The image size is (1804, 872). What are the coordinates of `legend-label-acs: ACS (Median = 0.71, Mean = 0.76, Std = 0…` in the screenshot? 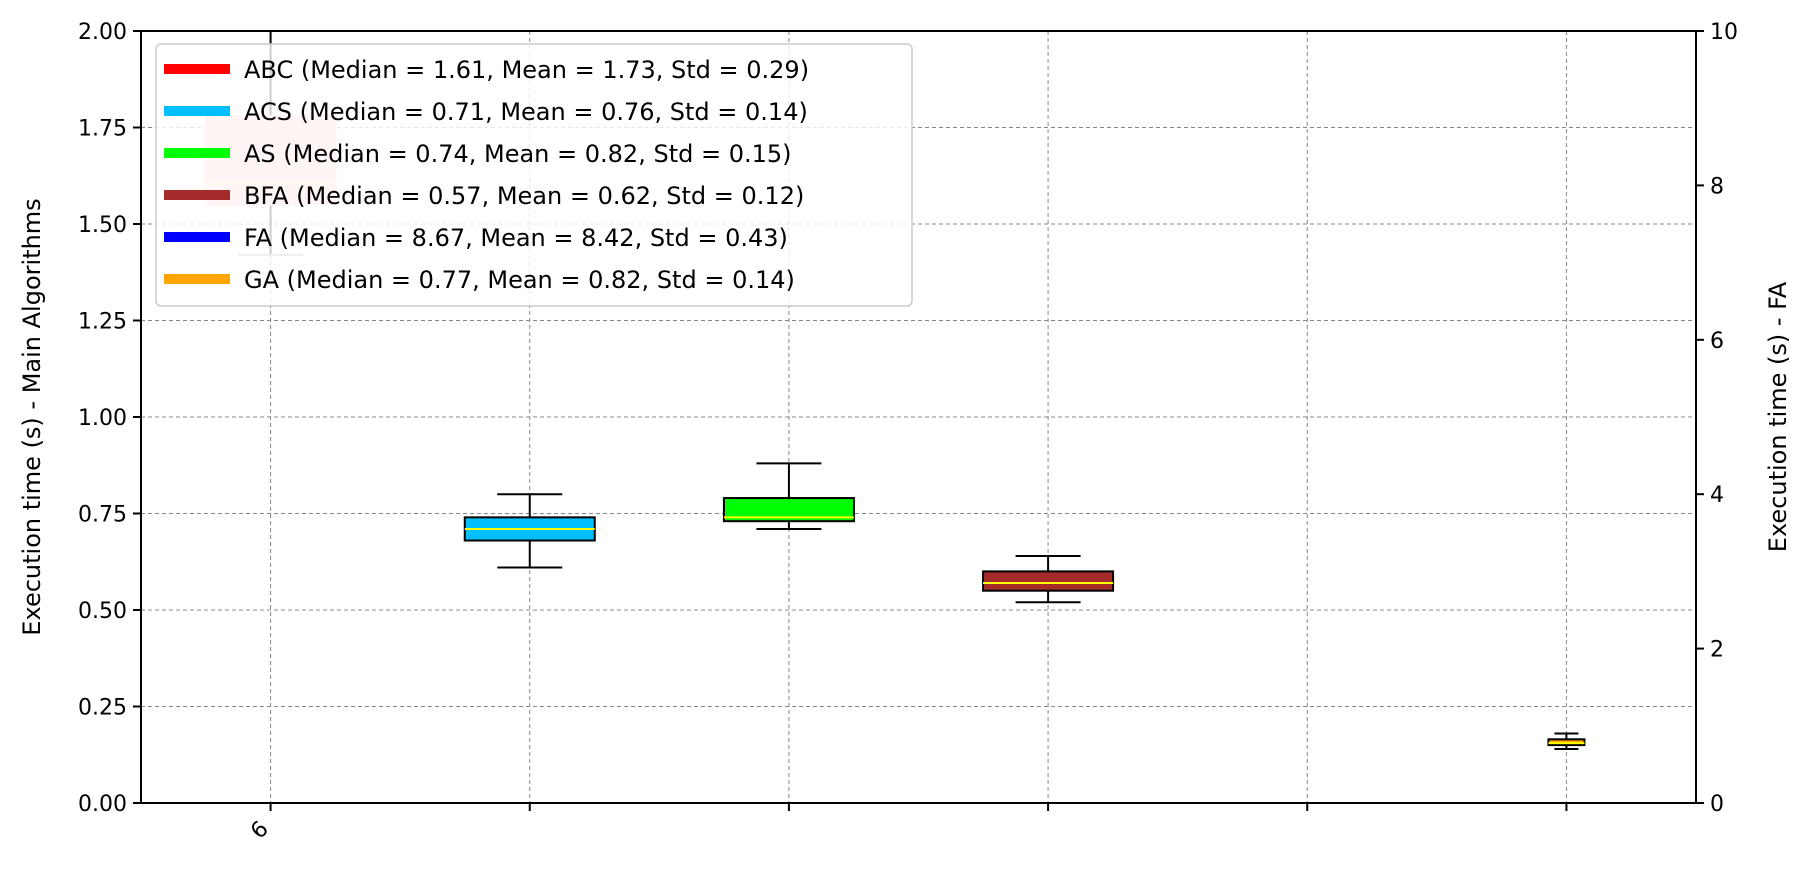 It's located at (526, 112).